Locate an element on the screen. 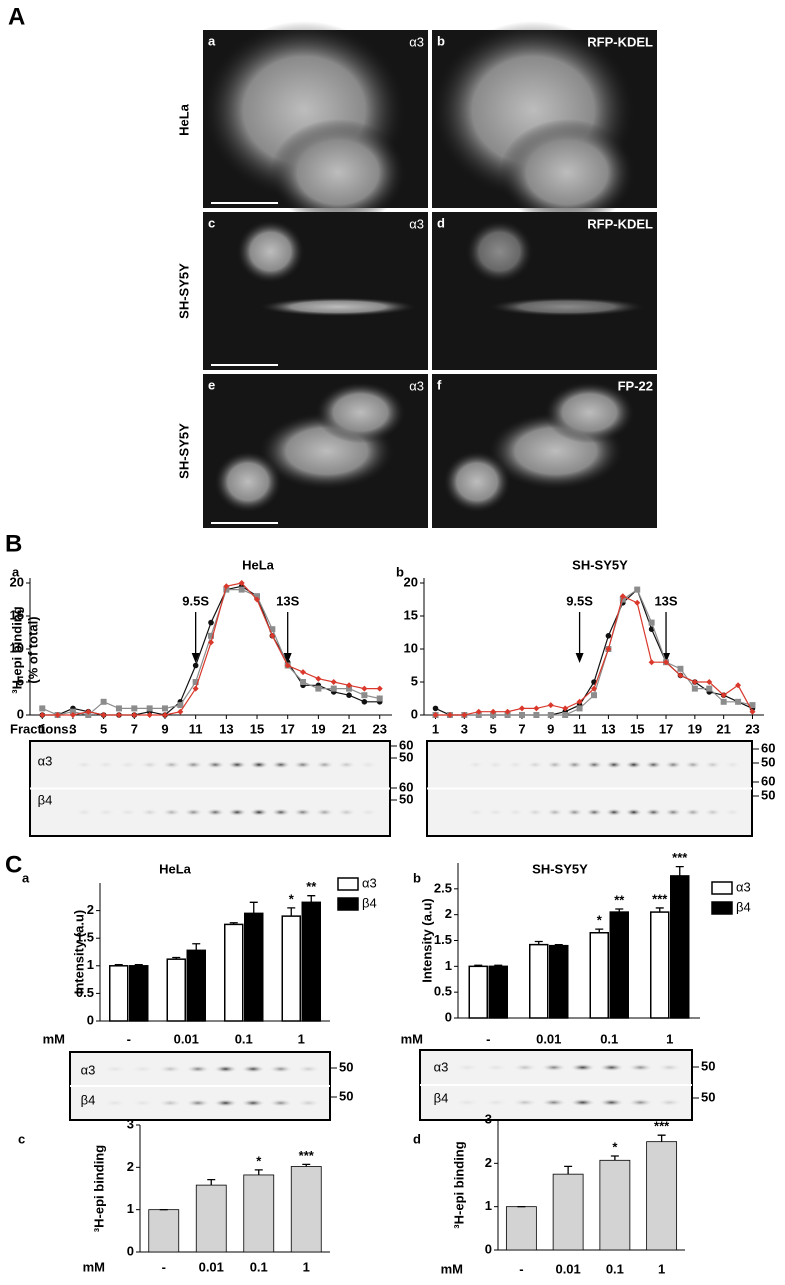 Image resolution: width=785 pixels, height=1285 pixels. arrow-head is located at coordinates (287, 658).